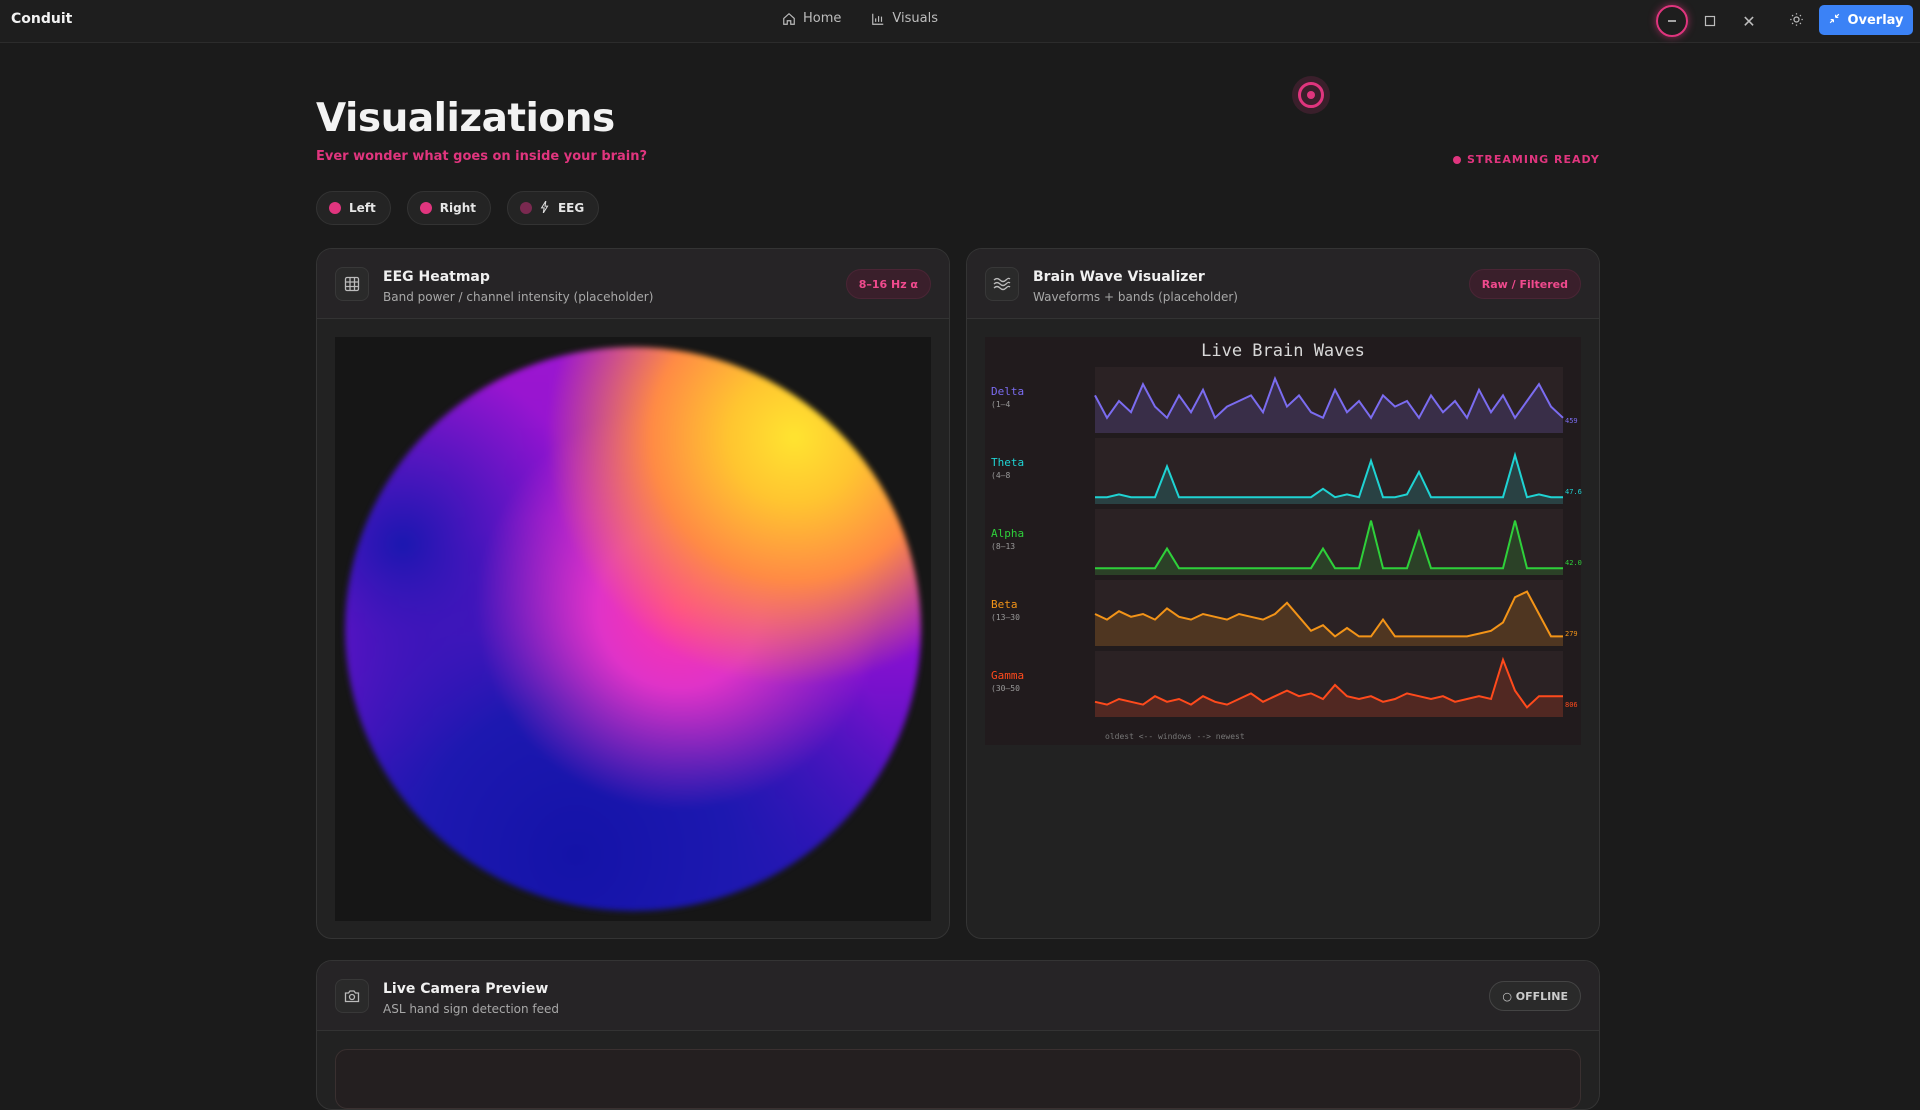 This screenshot has height=1110, width=1920. I want to click on band-value-theta: 47.6, so click(1573, 492).